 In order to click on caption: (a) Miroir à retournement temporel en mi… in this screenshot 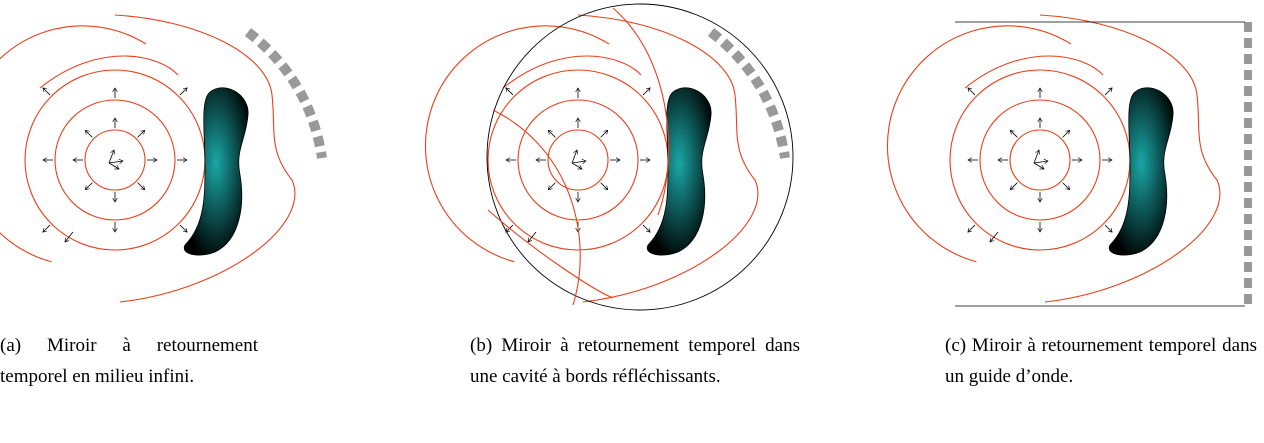, I will do `click(129, 361)`.